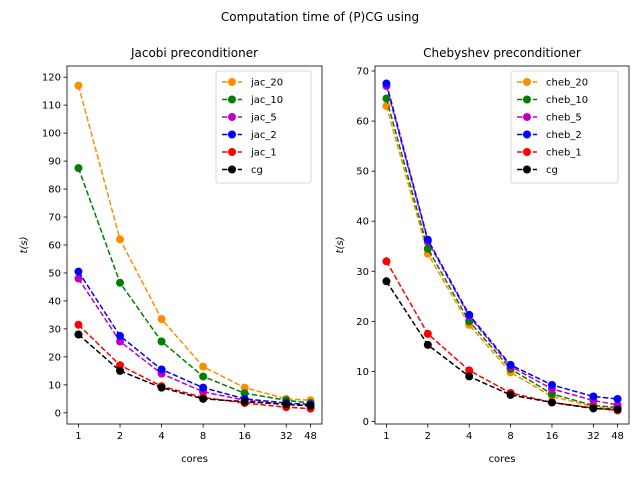  What do you see at coordinates (58, 413) in the screenshot?
I see `jacobi-y-tick-label: 0` at bounding box center [58, 413].